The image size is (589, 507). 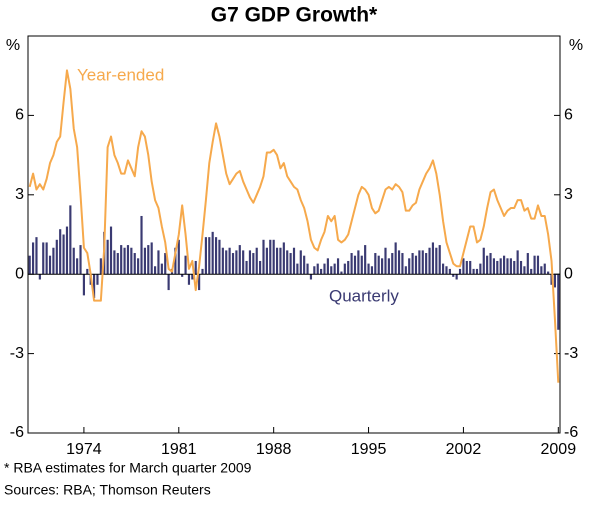 What do you see at coordinates (294, 15) in the screenshot?
I see `chart-title: G7 GDP Growth*` at bounding box center [294, 15].